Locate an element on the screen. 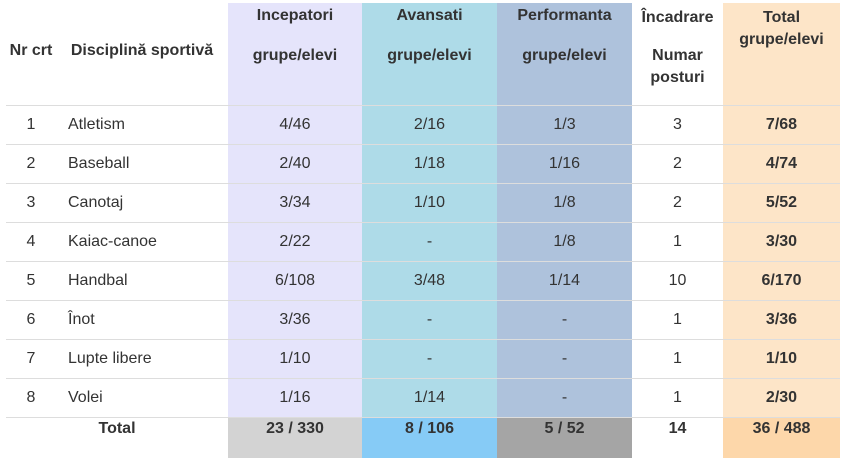 The image size is (842, 458). cell-disciplina: Handbal is located at coordinates (142, 281).